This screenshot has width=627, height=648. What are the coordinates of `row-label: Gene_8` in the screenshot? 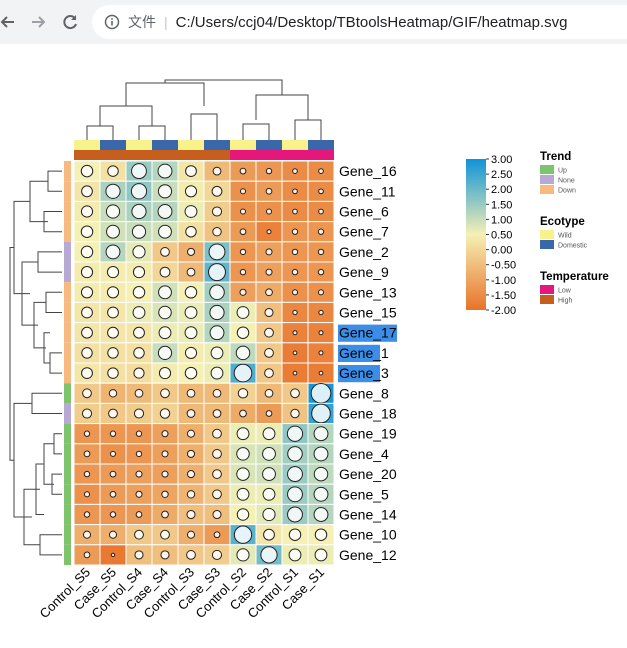 It's located at (364, 393).